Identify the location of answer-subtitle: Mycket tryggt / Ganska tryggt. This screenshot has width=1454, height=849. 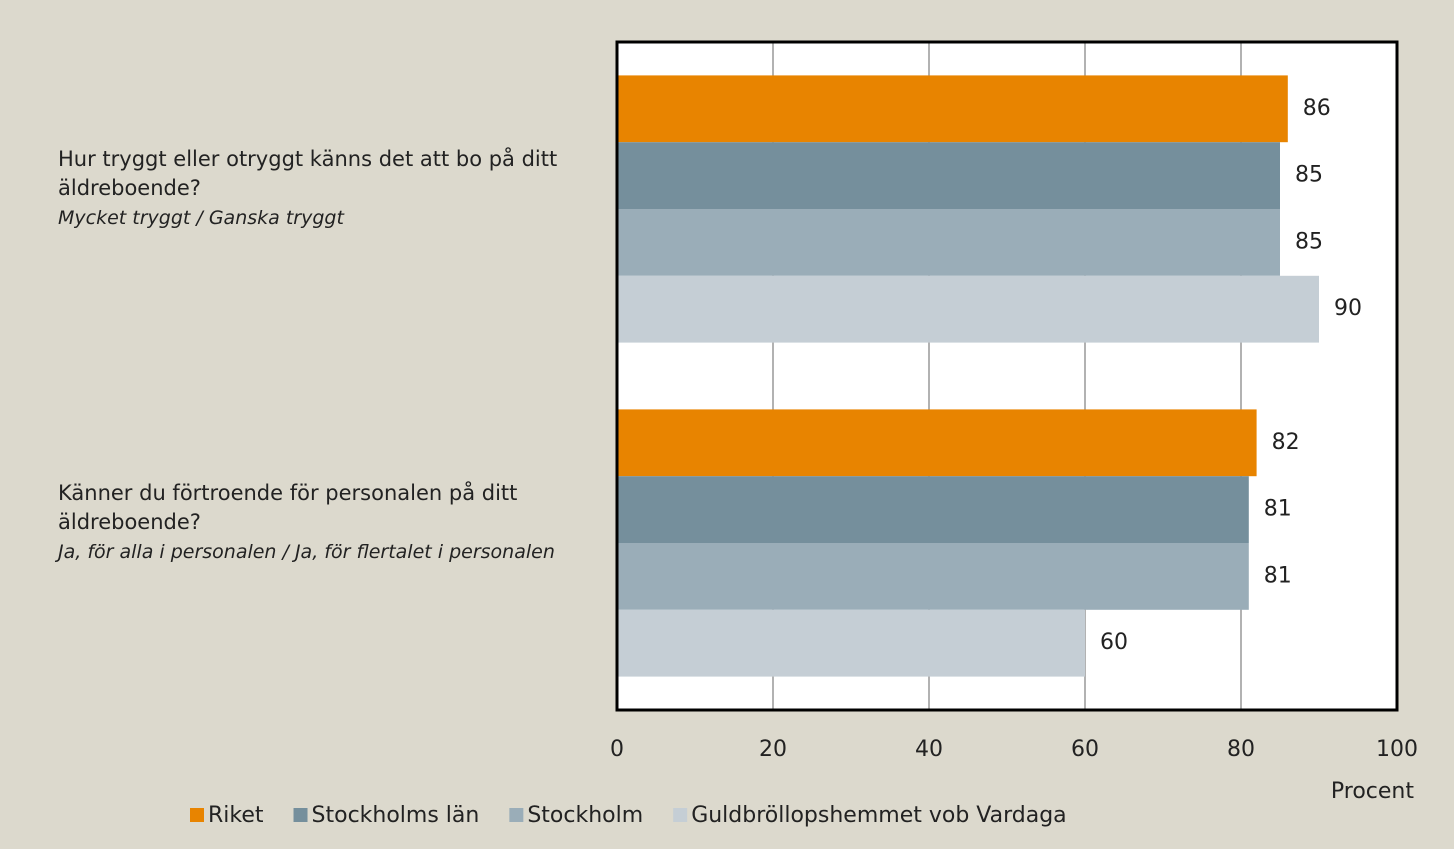
(201, 218).